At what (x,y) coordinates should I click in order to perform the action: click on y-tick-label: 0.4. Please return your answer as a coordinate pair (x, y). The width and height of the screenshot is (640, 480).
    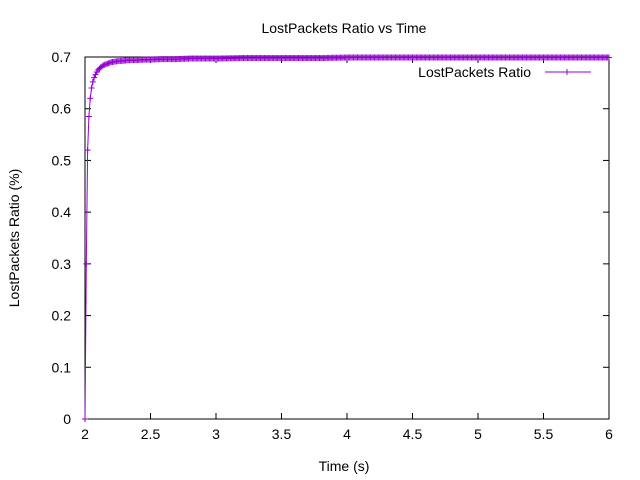
    Looking at the image, I should click on (62, 212).